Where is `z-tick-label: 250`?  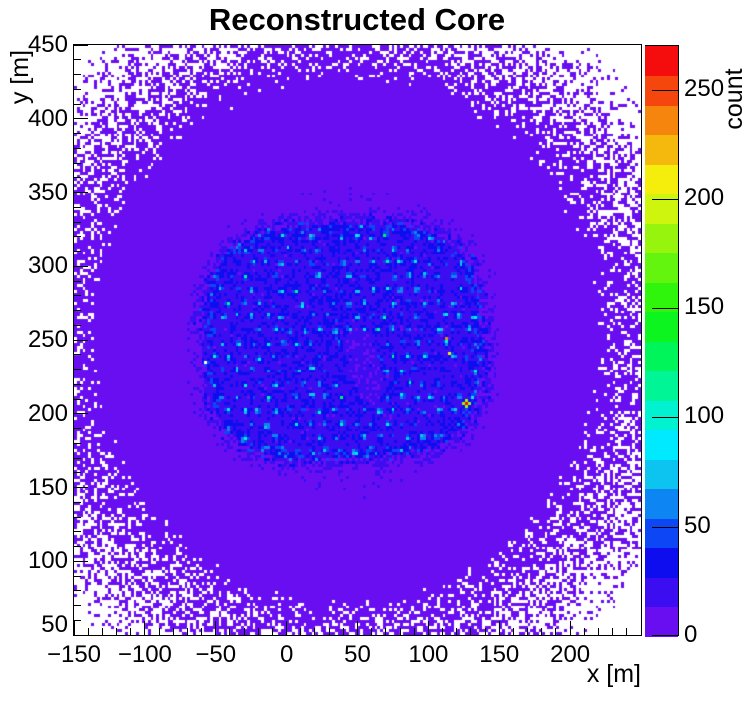 z-tick-label: 250 is located at coordinates (704, 88).